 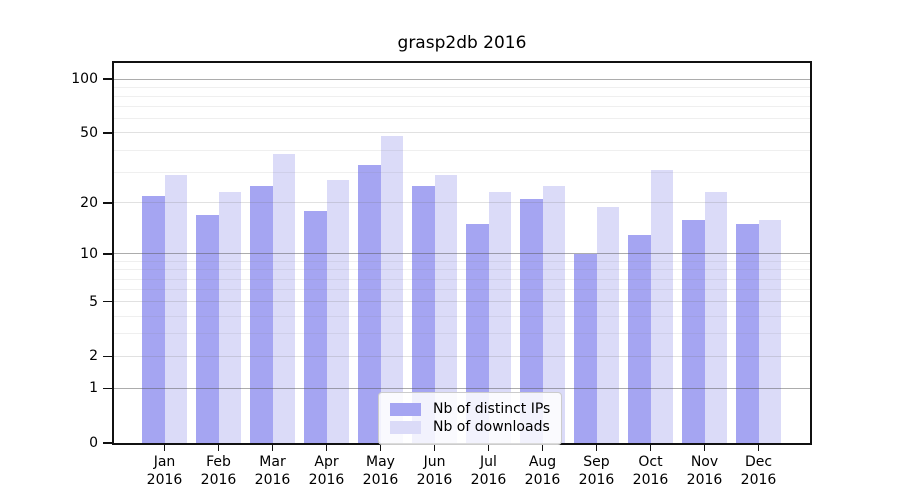 I want to click on bar-distinct-ips-dec-2016, so click(x=747, y=333).